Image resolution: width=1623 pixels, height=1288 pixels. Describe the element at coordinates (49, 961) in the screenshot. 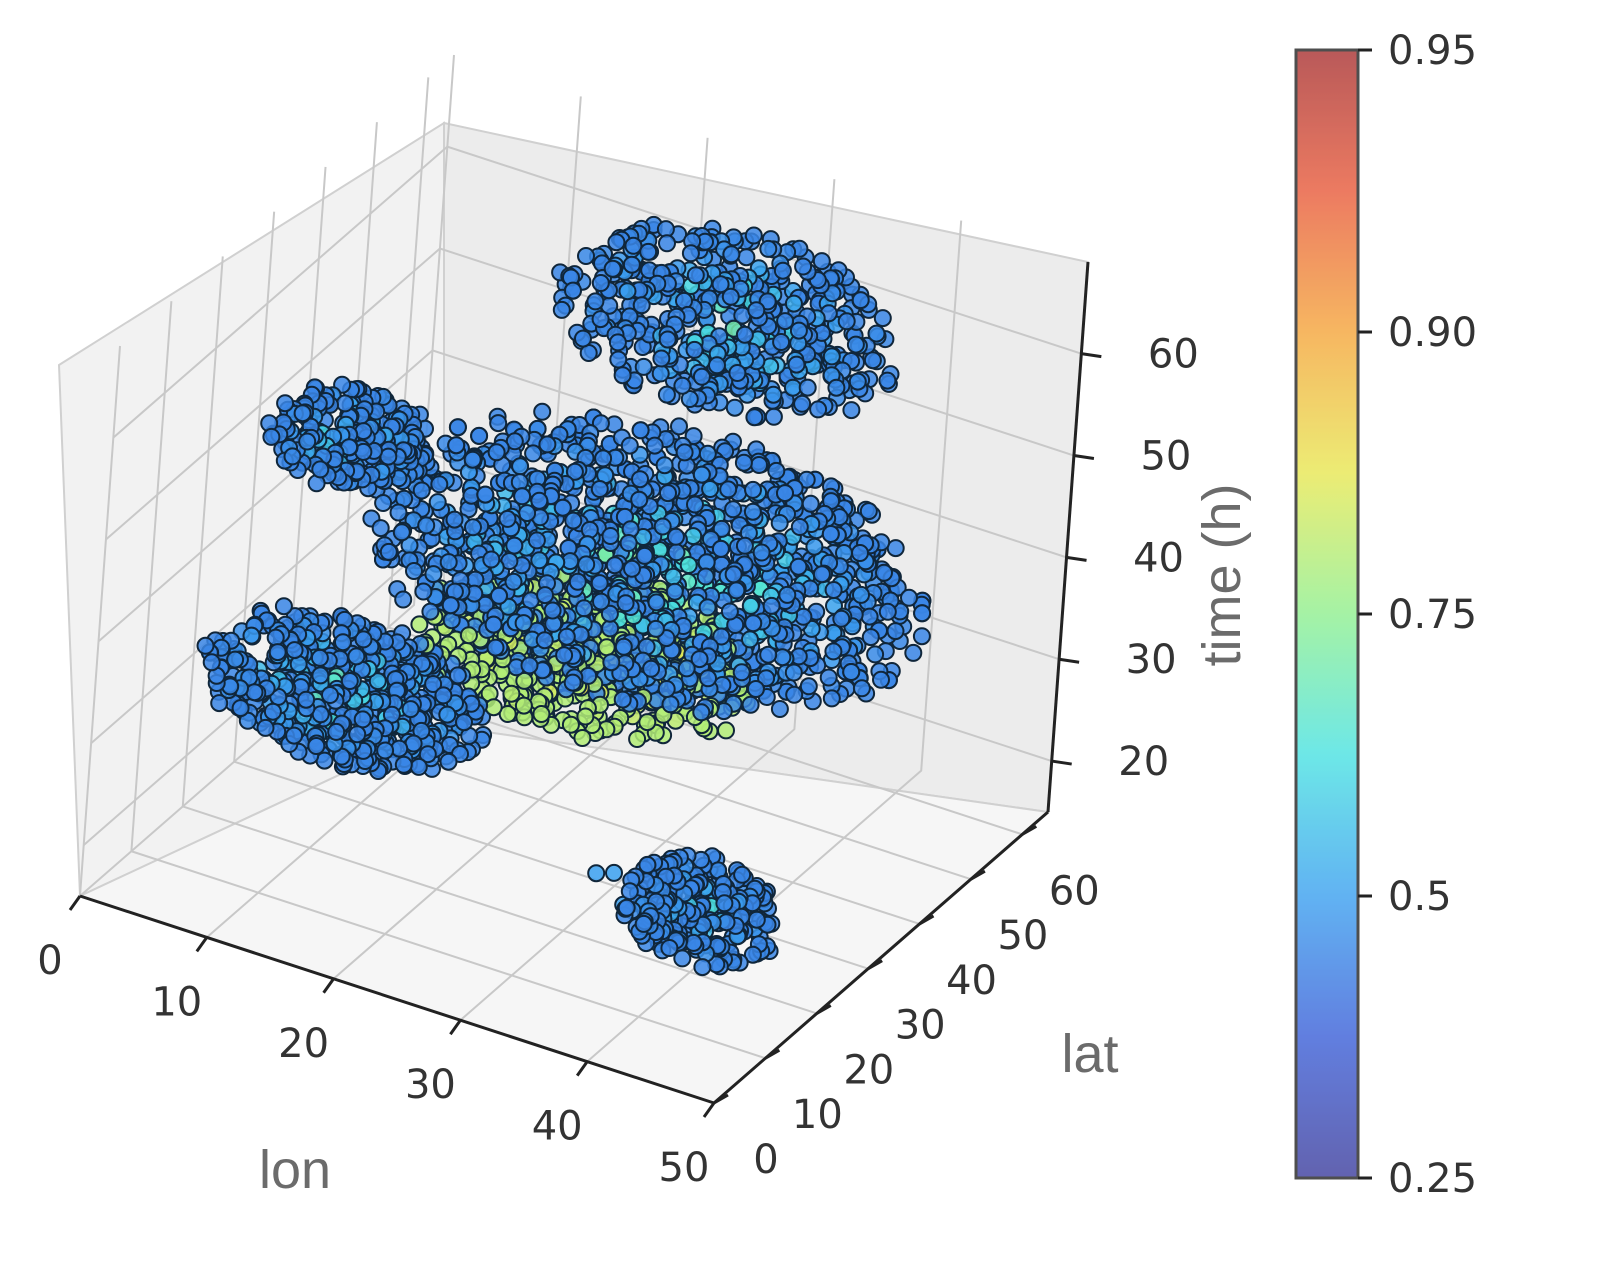

I see `x-tick-label: 0` at that location.